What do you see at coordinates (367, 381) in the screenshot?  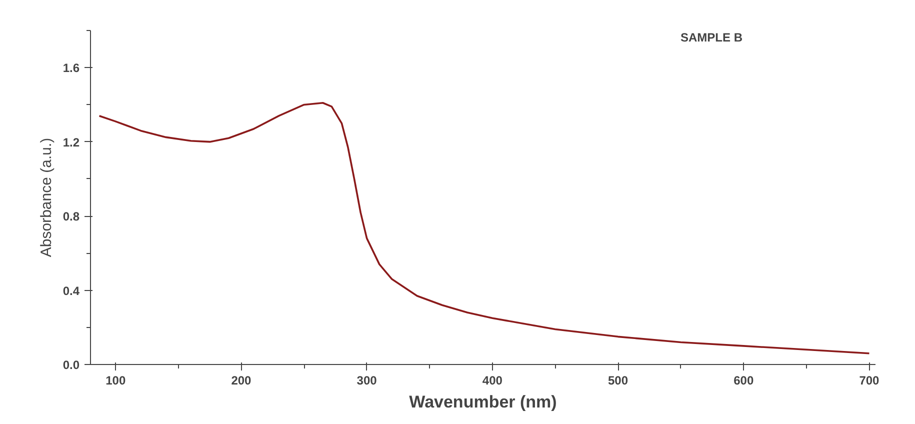 I see `x-tick-label: 300` at bounding box center [367, 381].